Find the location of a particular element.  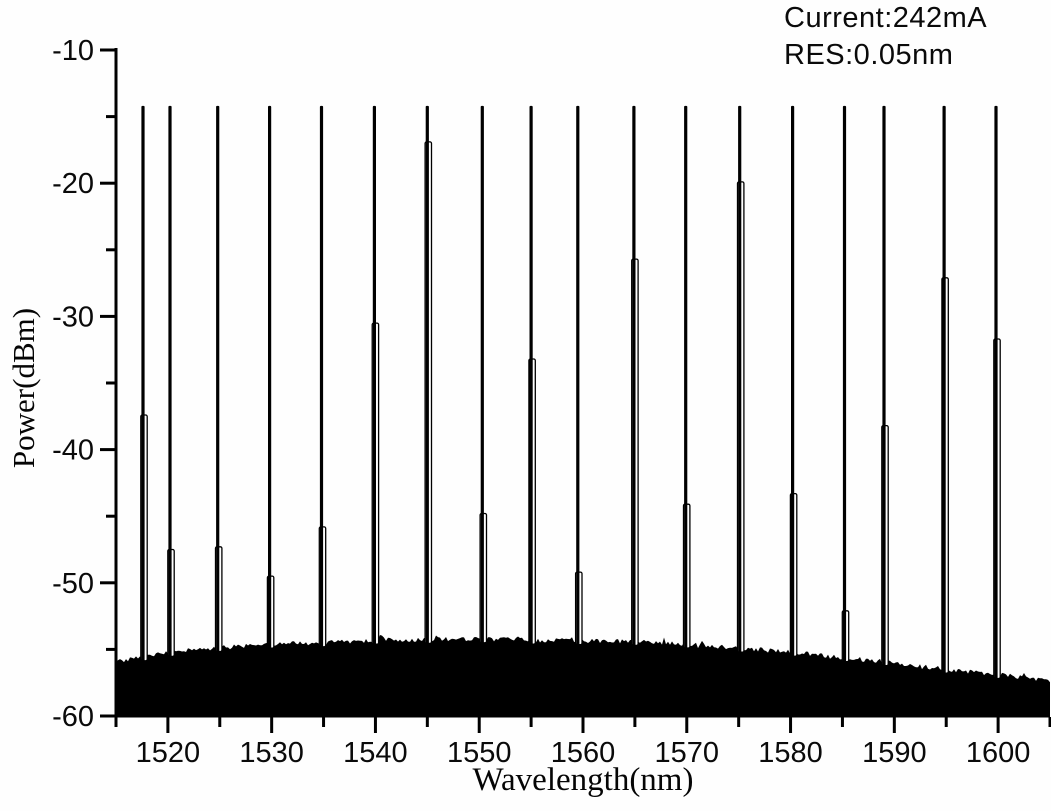

x-tick-label: 1570 is located at coordinates (687, 753).